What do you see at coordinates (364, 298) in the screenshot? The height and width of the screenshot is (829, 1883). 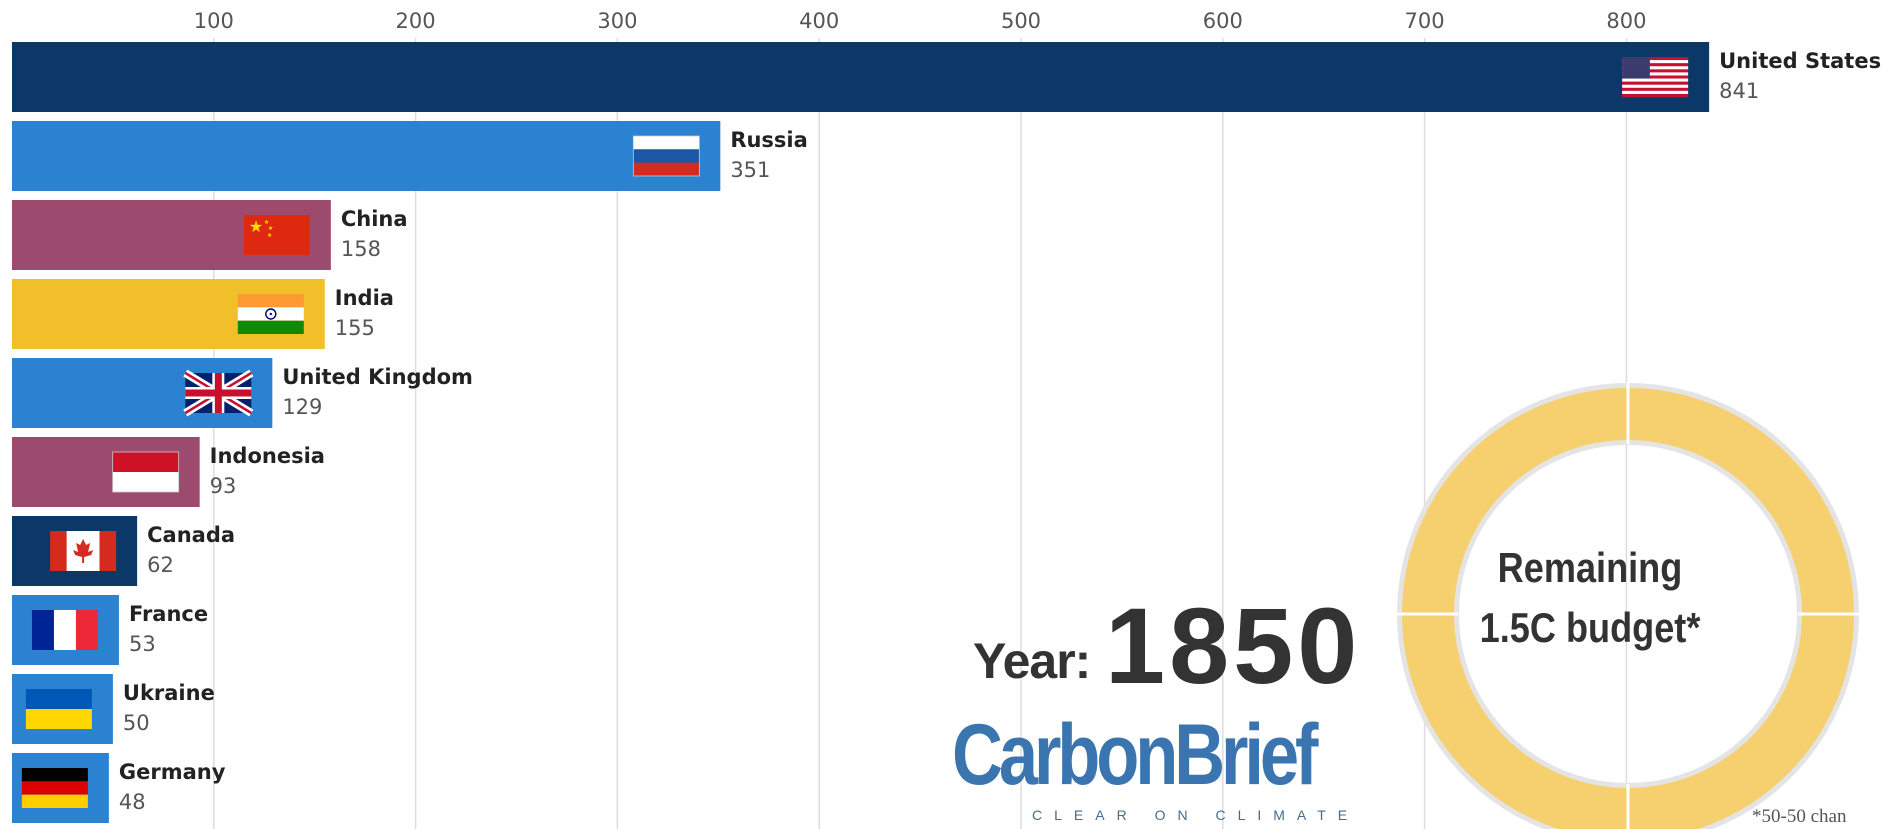 I see `country-label: India` at bounding box center [364, 298].